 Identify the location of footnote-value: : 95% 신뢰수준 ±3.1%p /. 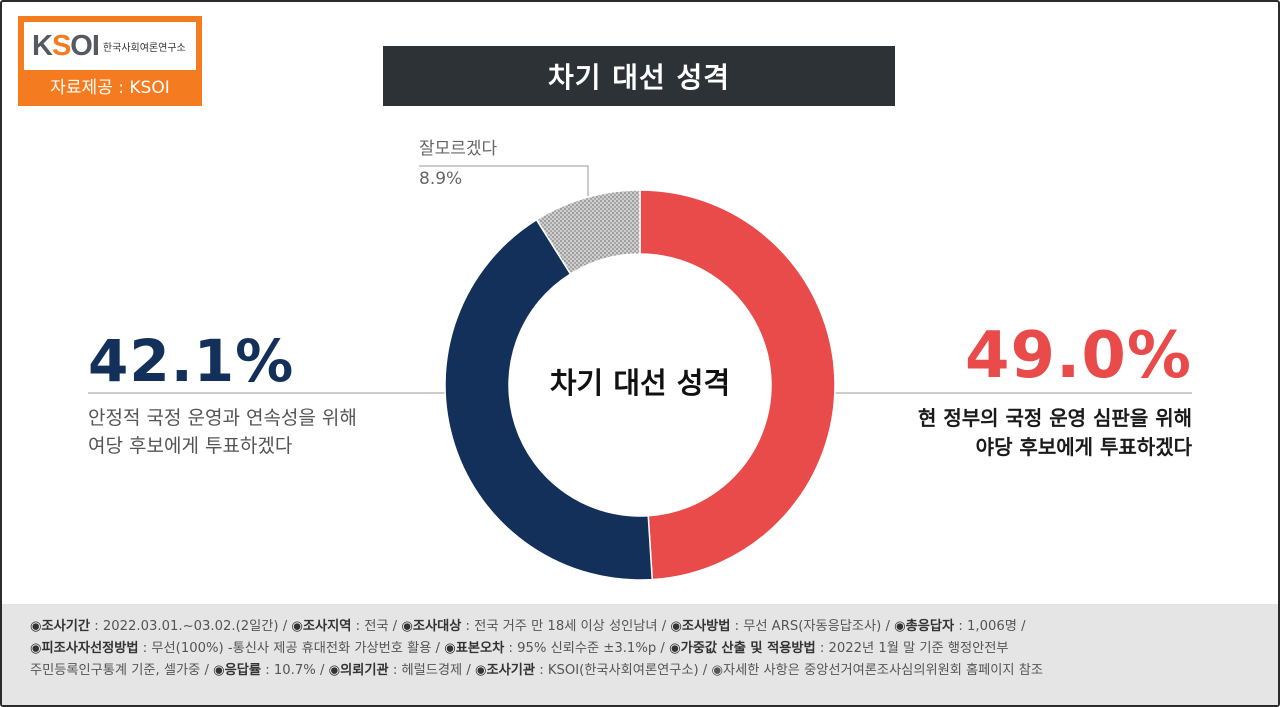
(587, 648).